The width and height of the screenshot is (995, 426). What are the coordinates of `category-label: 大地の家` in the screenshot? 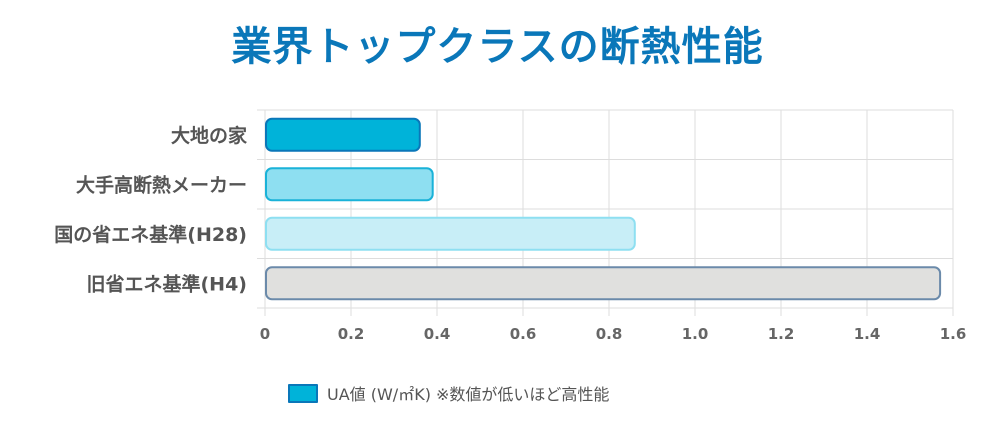 It's located at (209, 135).